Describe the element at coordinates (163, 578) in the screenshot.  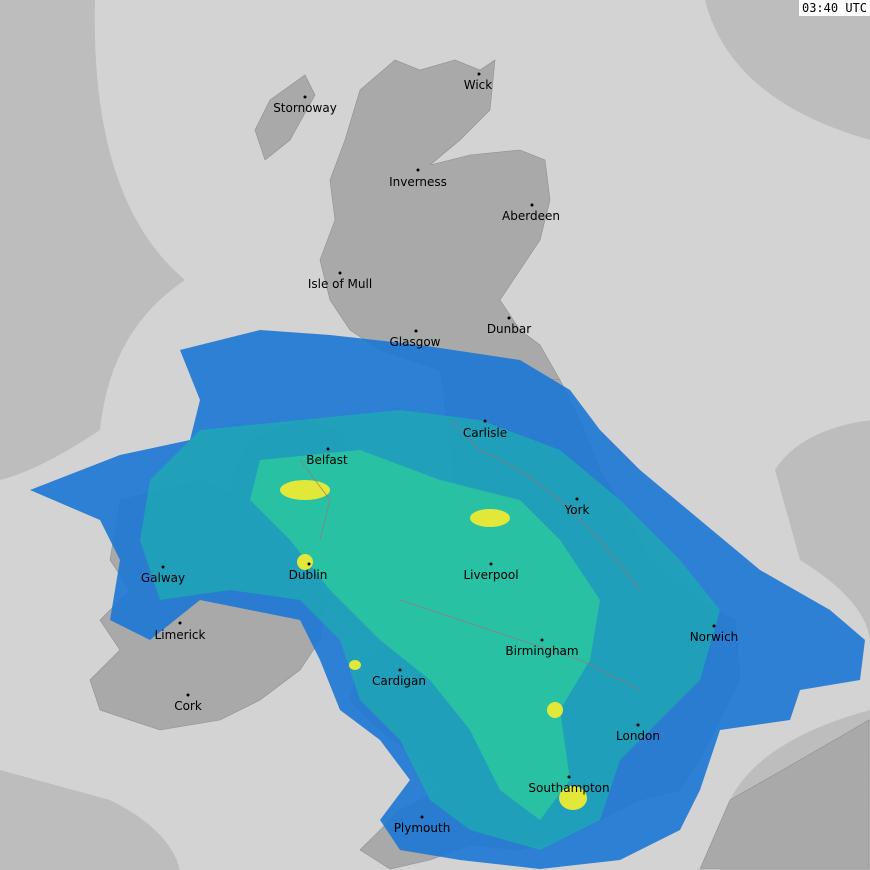
I see `svg-text: Galway` at that location.